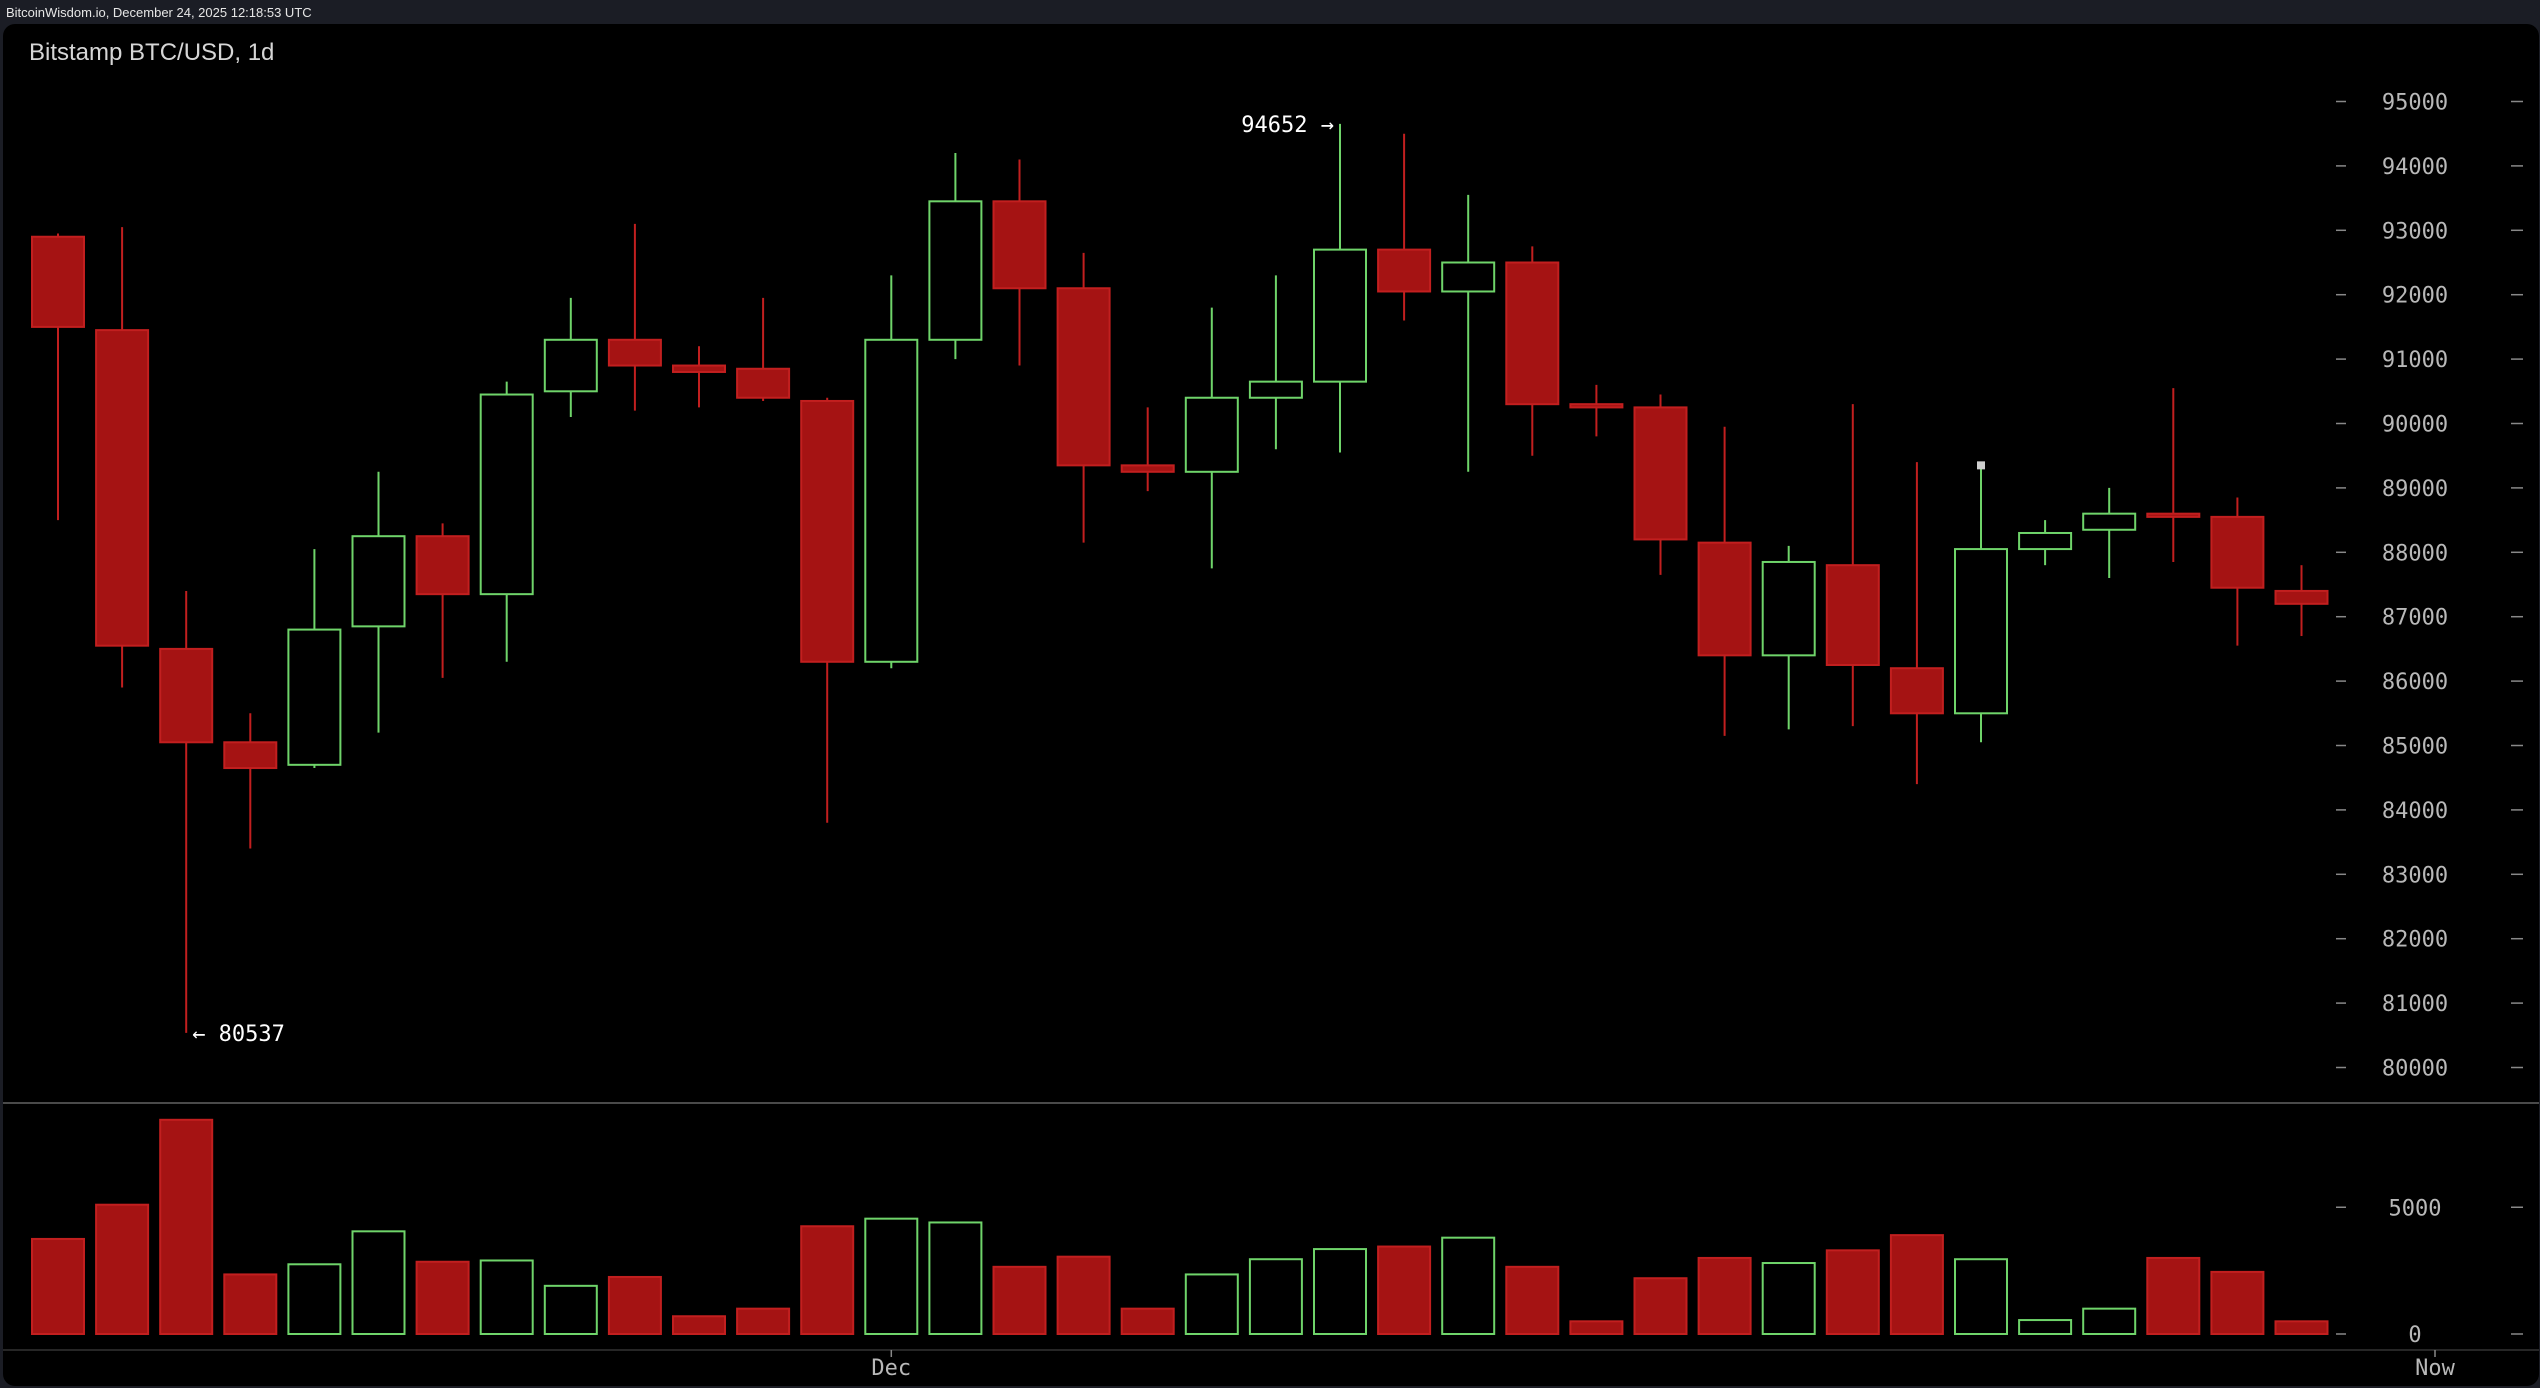  Describe the element at coordinates (2435, 1368) in the screenshot. I see `time-tick-label: Now` at that location.